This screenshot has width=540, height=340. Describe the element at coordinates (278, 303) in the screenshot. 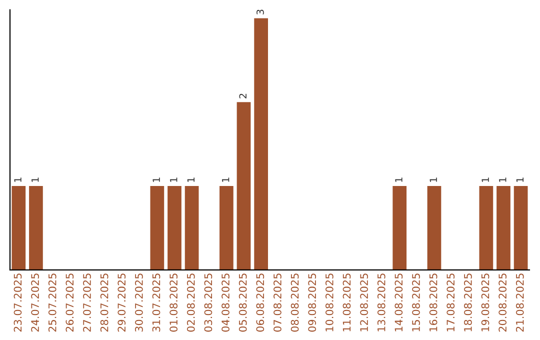

I see `x-tick-label: 07.08.2025` at that location.